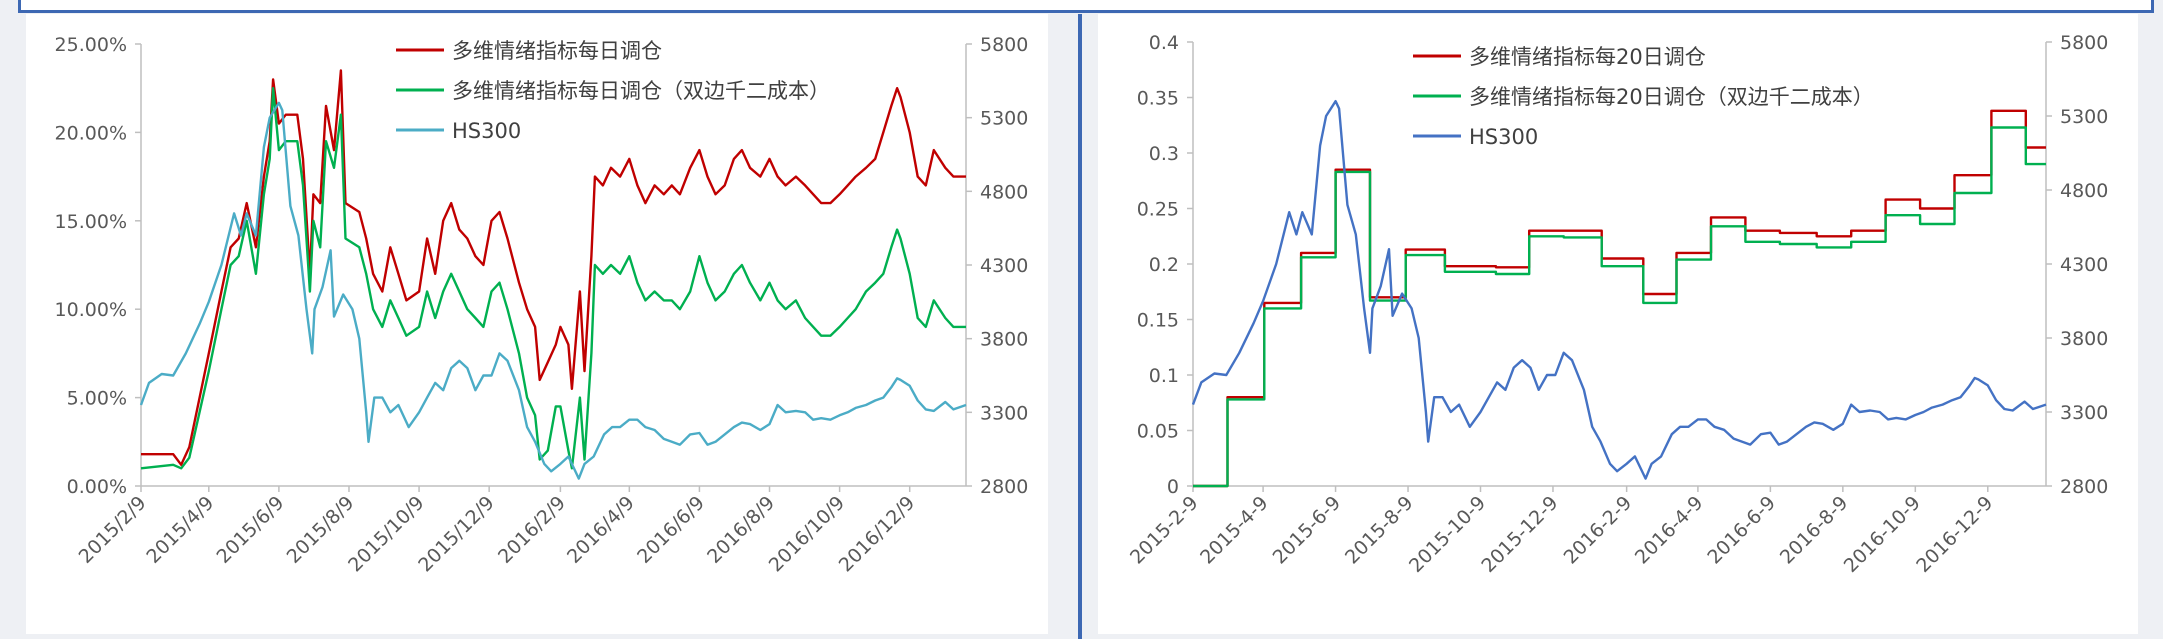 The height and width of the screenshot is (639, 2163). What do you see at coordinates (1164, 530) in the screenshot?
I see `x-tick-label: 2015-2-9` at bounding box center [1164, 530].